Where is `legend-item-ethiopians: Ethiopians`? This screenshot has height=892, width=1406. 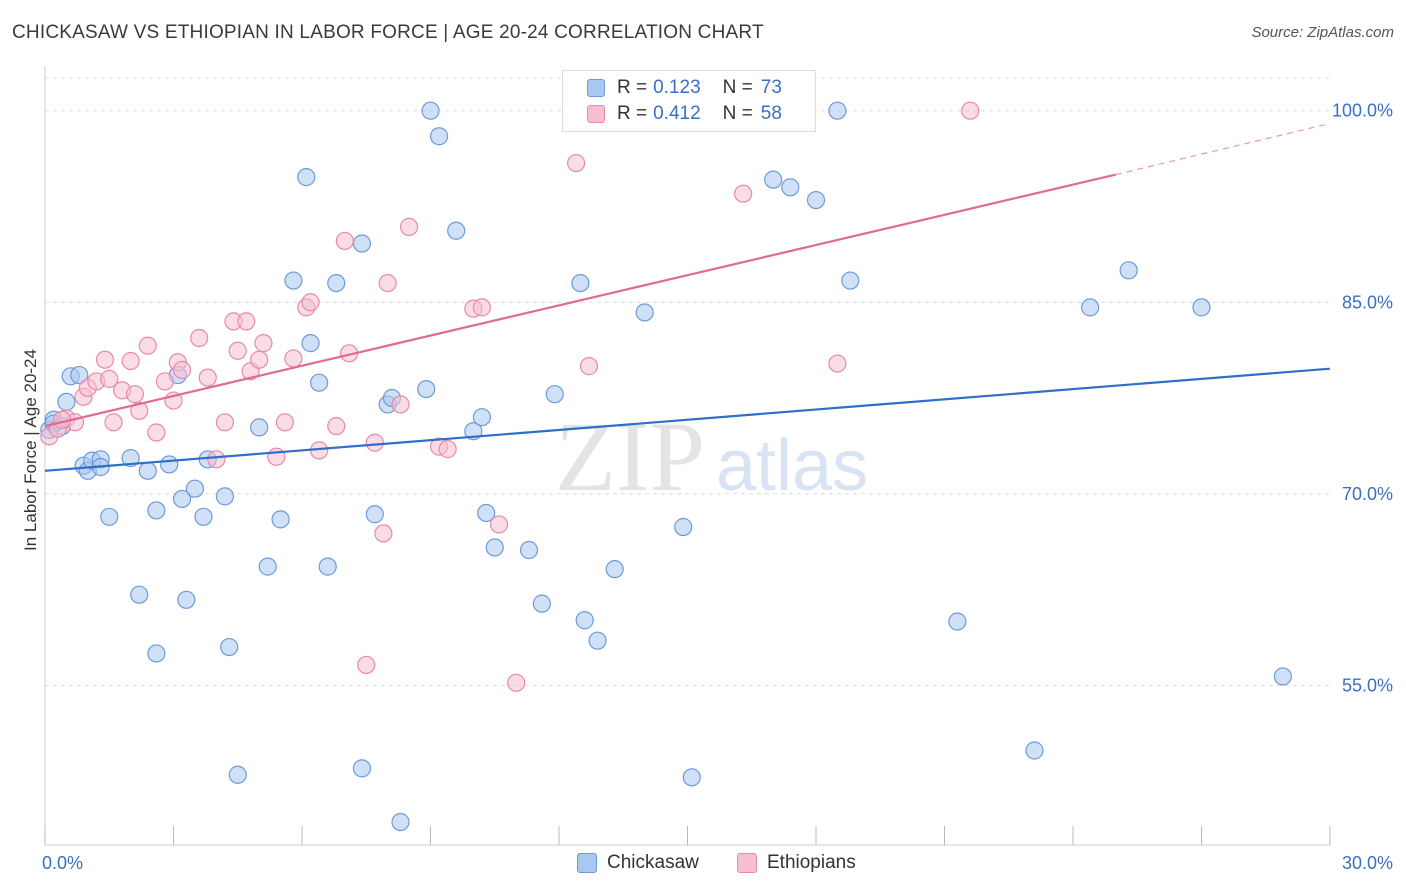 legend-item-ethiopians: Ethiopians is located at coordinates (796, 863).